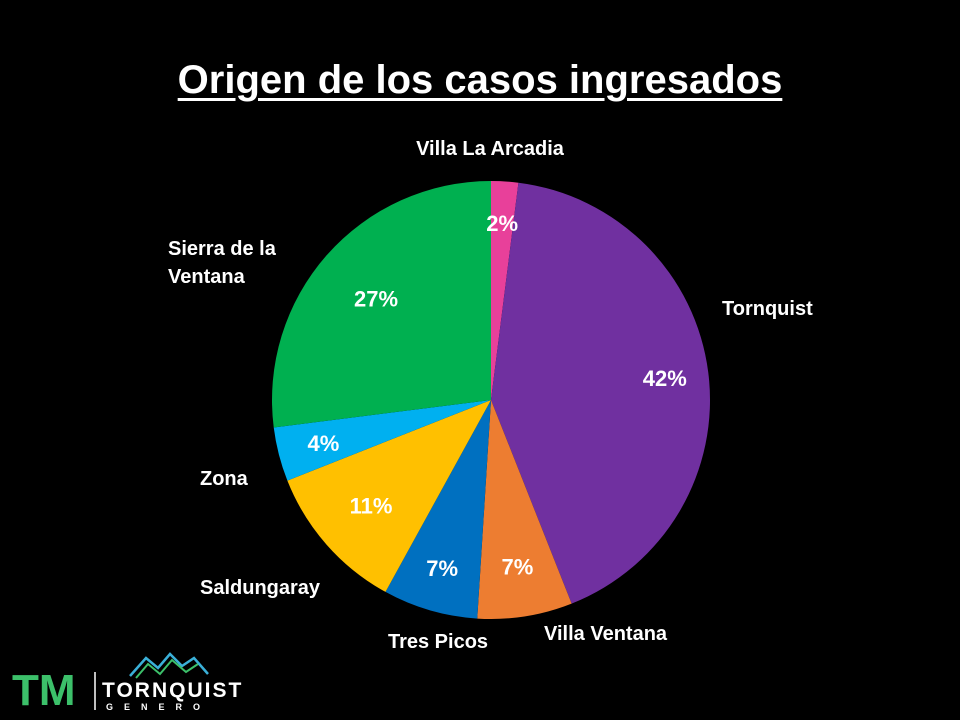 The height and width of the screenshot is (720, 960). Describe the element at coordinates (767, 309) in the screenshot. I see `category-label: Tornquist` at that location.